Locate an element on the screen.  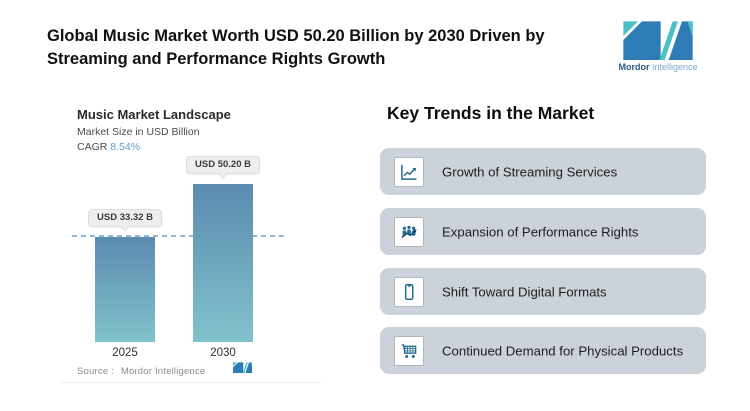
mordor-logo-small-icon is located at coordinates (242, 367).